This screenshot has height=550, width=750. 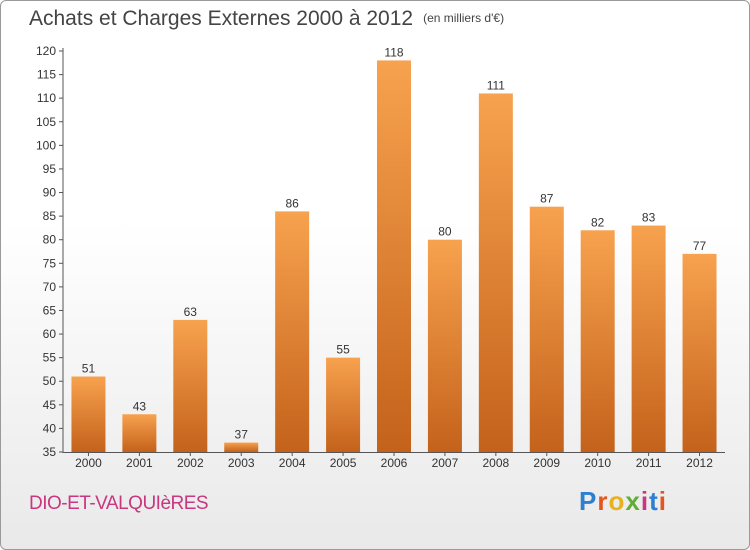 I want to click on value-label-2002: 63, so click(x=191, y=312).